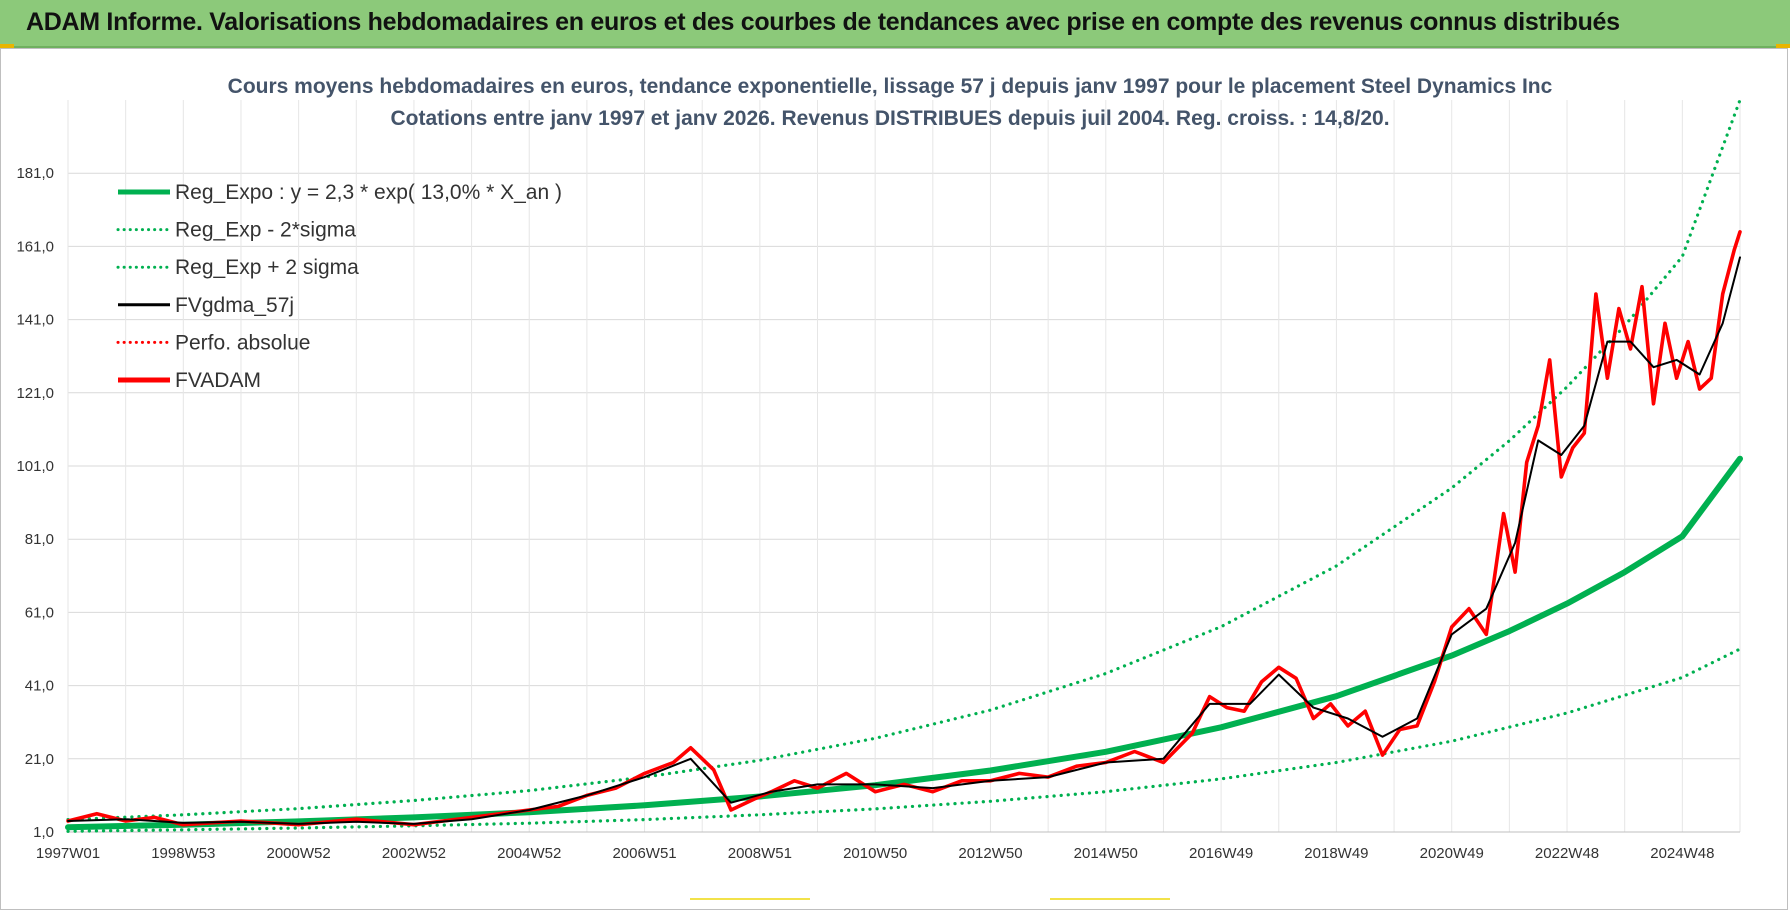  What do you see at coordinates (760, 853) in the screenshot?
I see `x-tick-label: 2008W51` at bounding box center [760, 853].